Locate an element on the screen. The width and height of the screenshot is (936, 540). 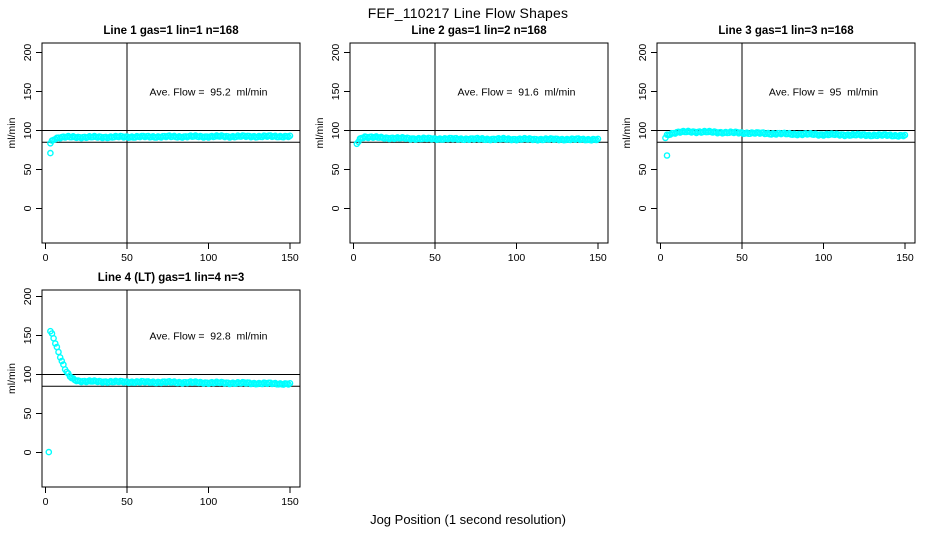
panel-4-plot-box is located at coordinates (171, 388).